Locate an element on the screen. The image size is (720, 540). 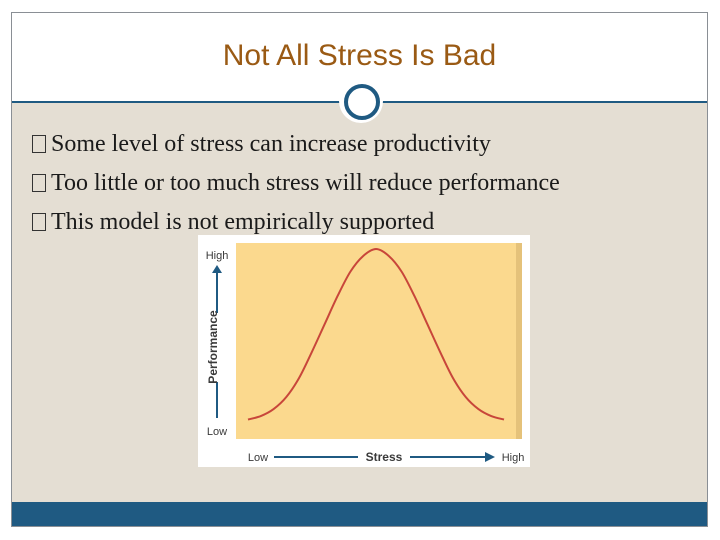
y-axis-arrow-icon is located at coordinates (217, 269).